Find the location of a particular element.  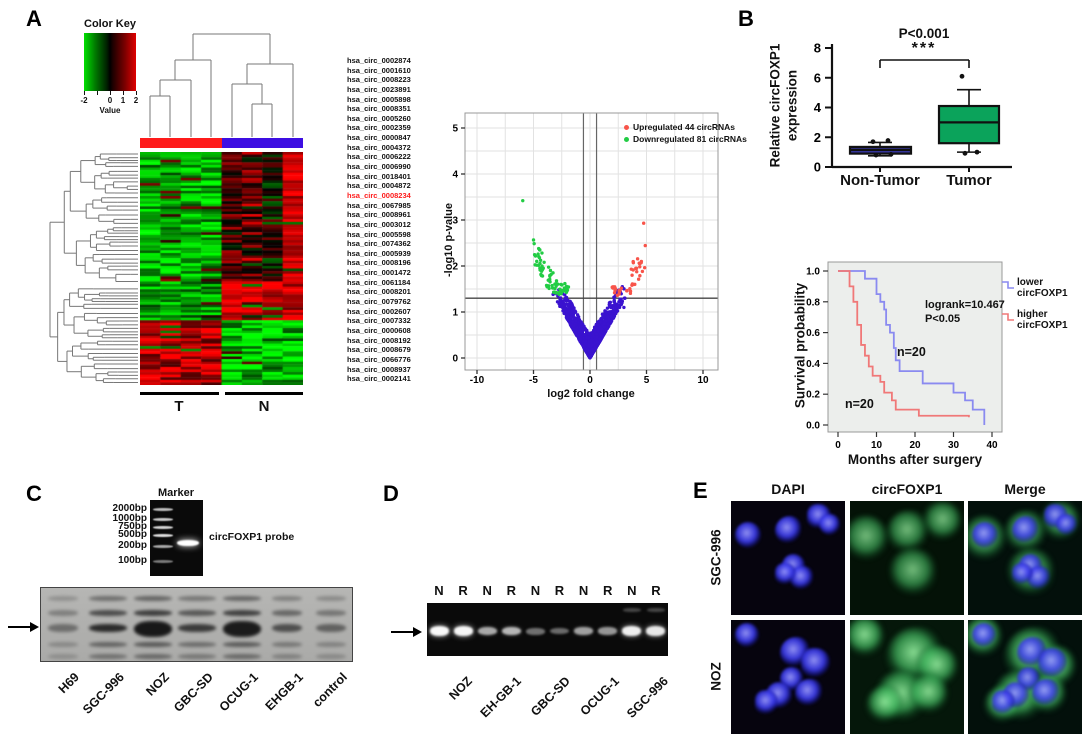

km-x-tick: 40 is located at coordinates (992, 445).